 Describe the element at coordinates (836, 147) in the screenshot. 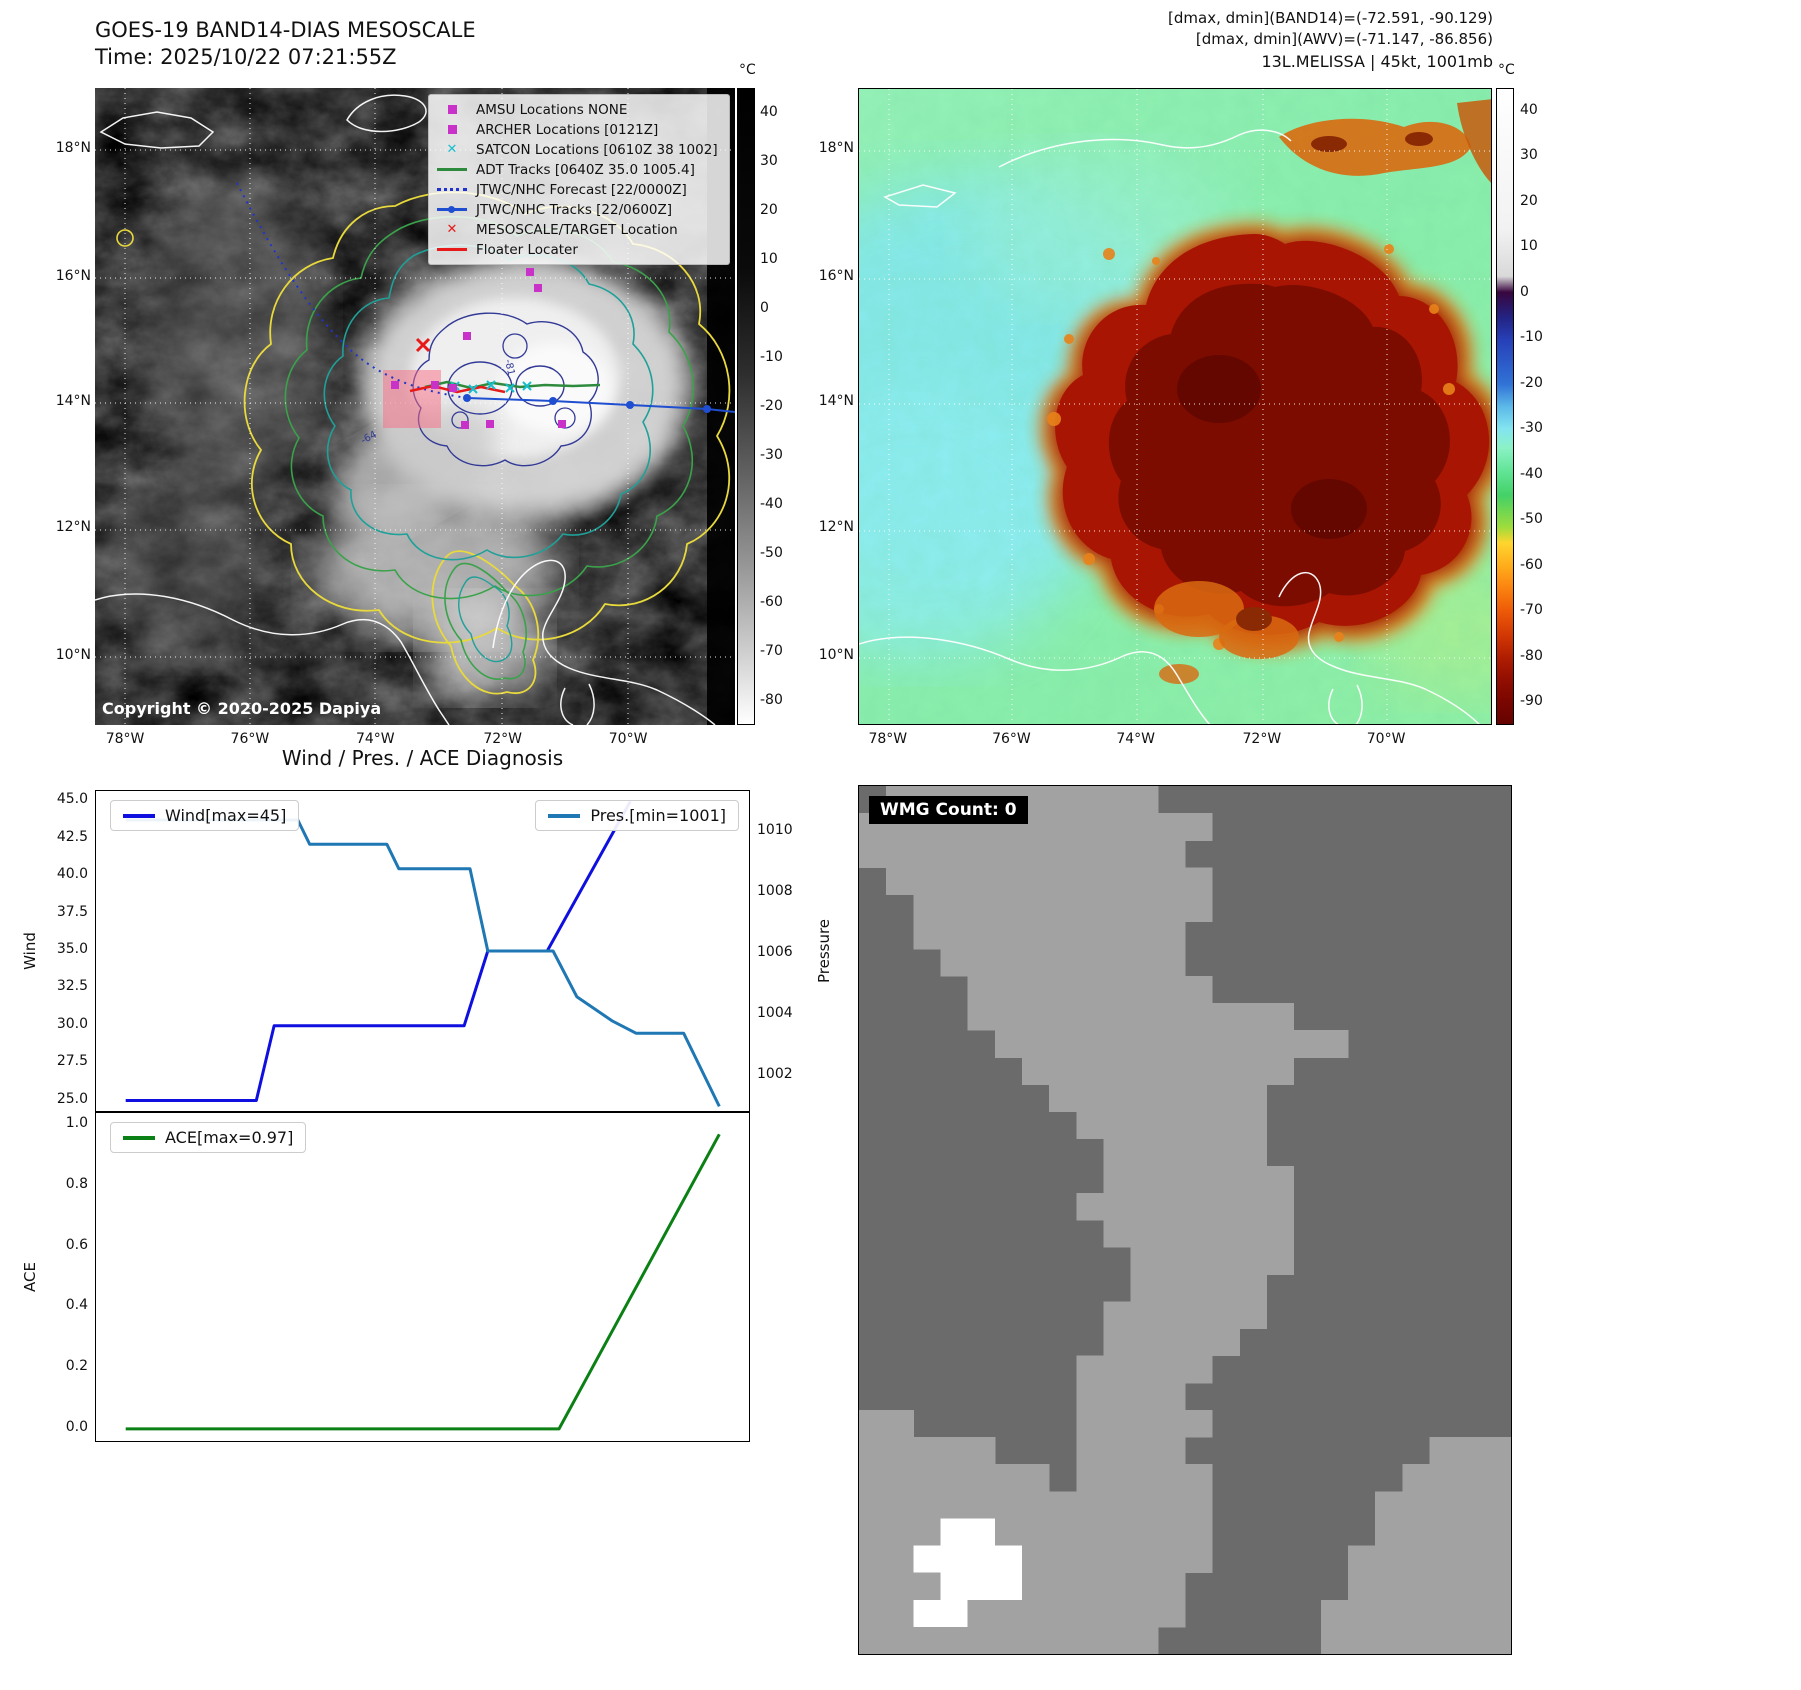

I see `awv-lat-label: 18°N` at that location.